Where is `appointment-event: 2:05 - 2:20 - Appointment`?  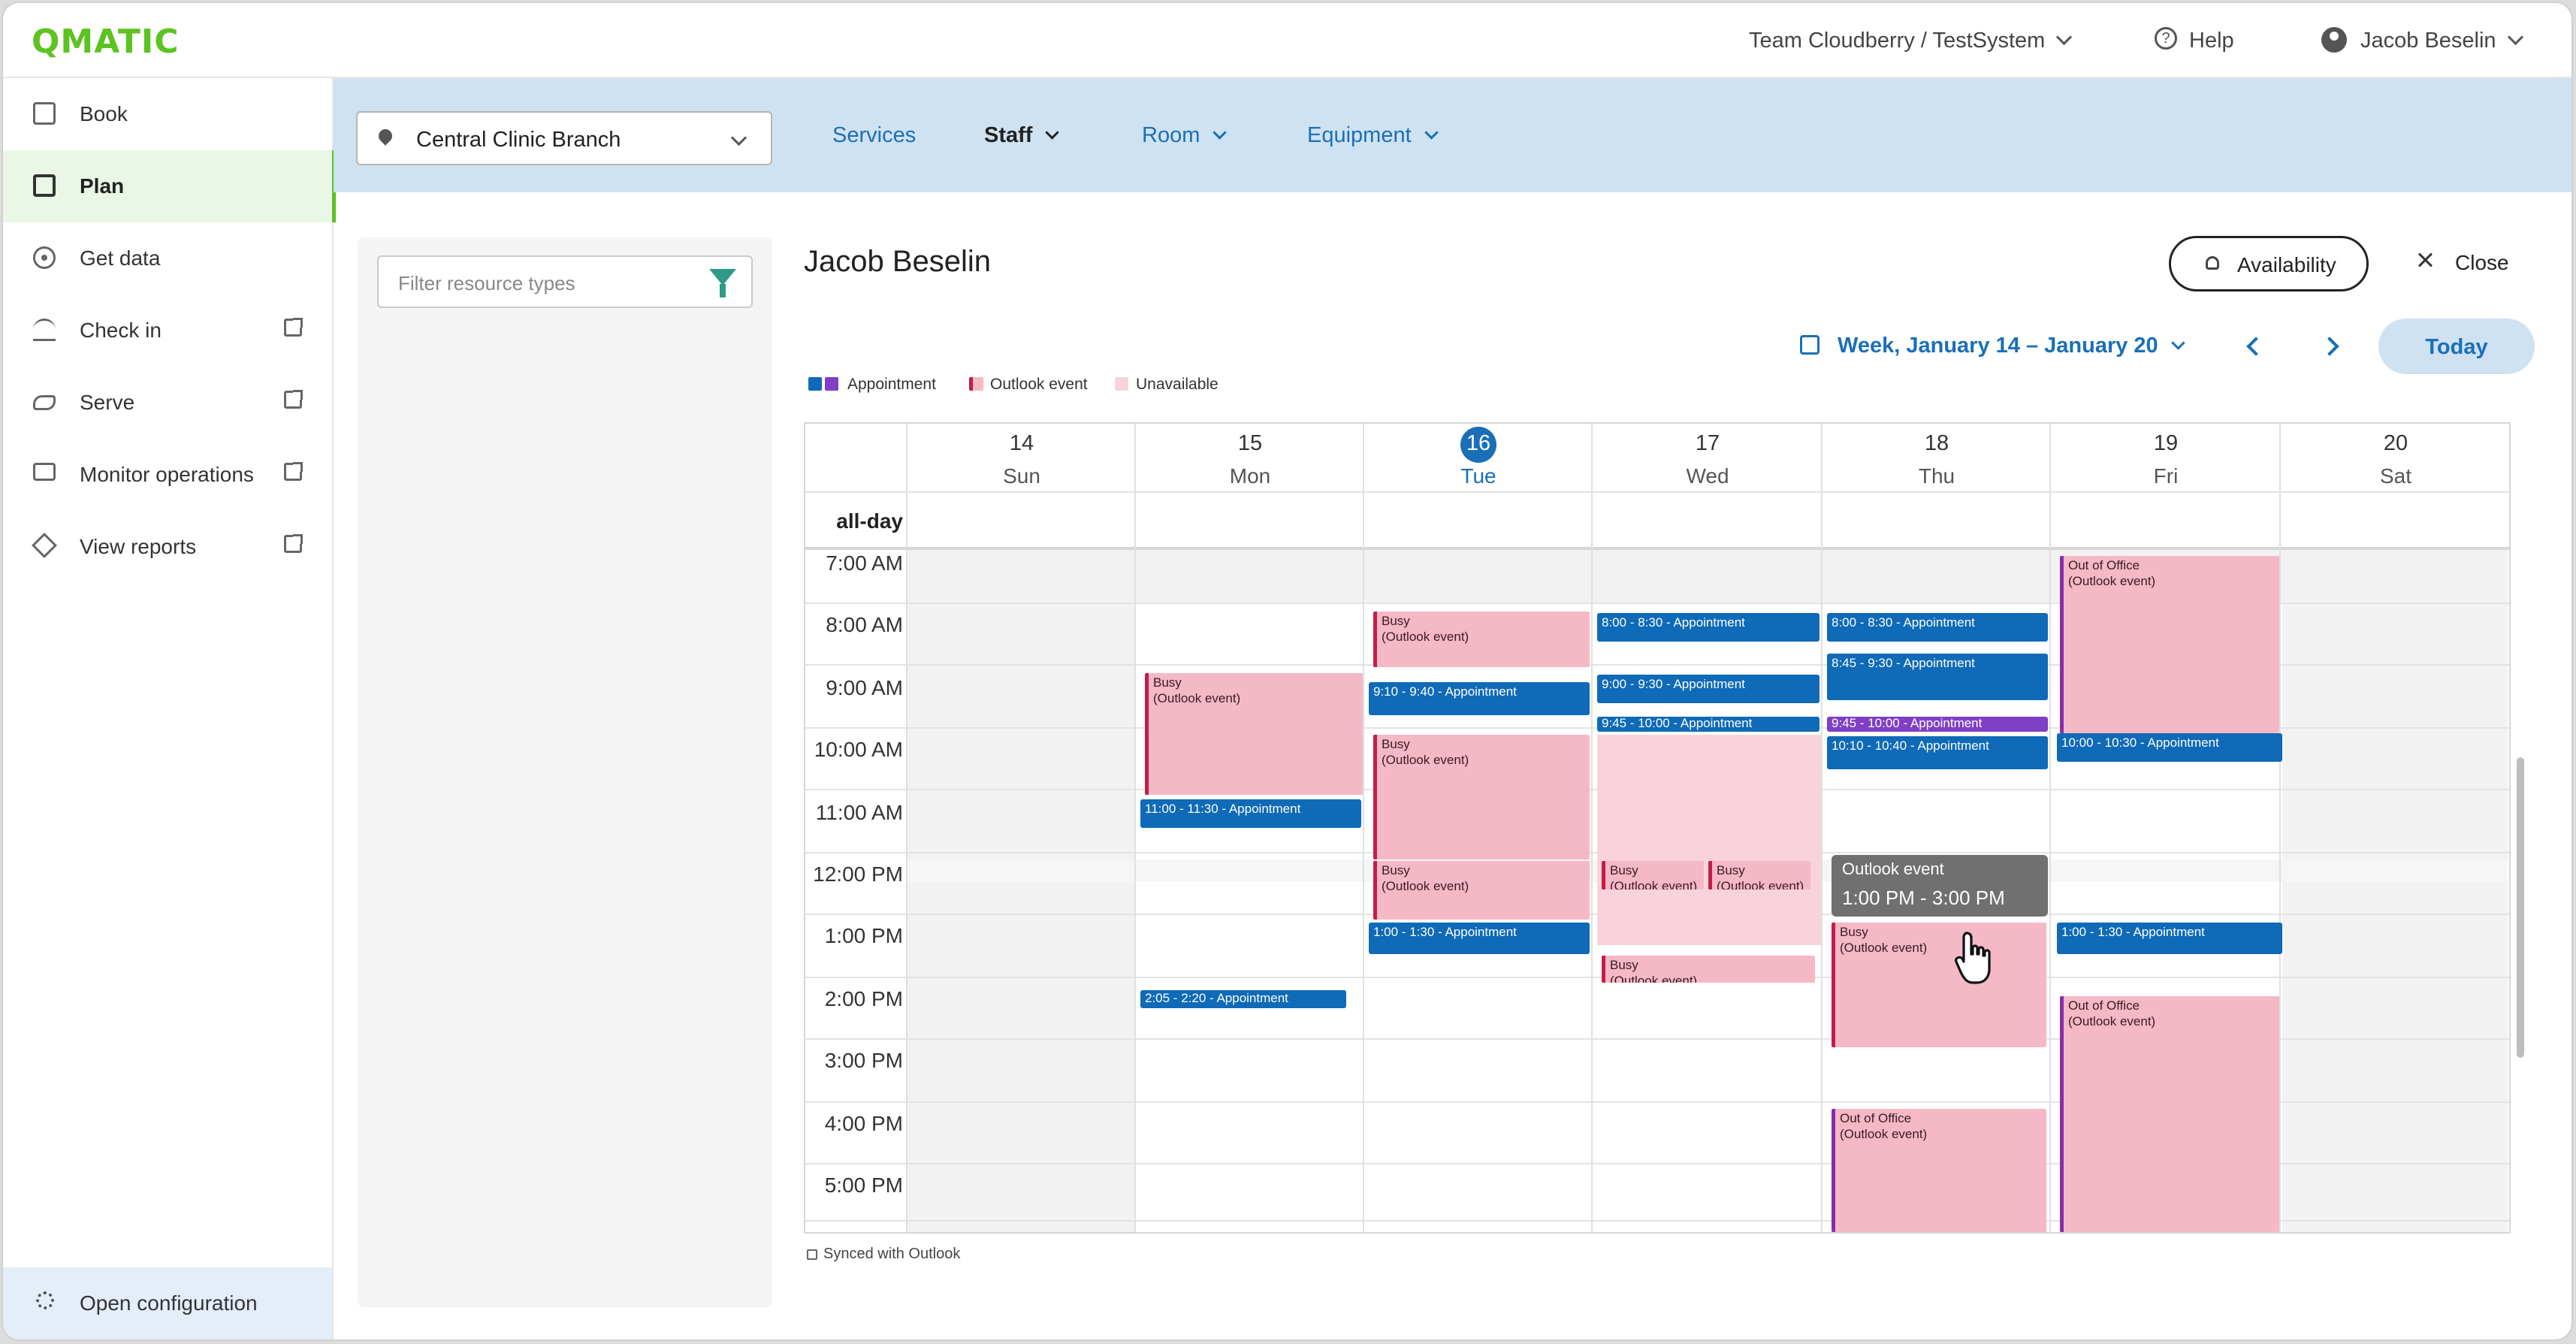
appointment-event: 2:05 - 2:20 - Appointment is located at coordinates (1243, 999).